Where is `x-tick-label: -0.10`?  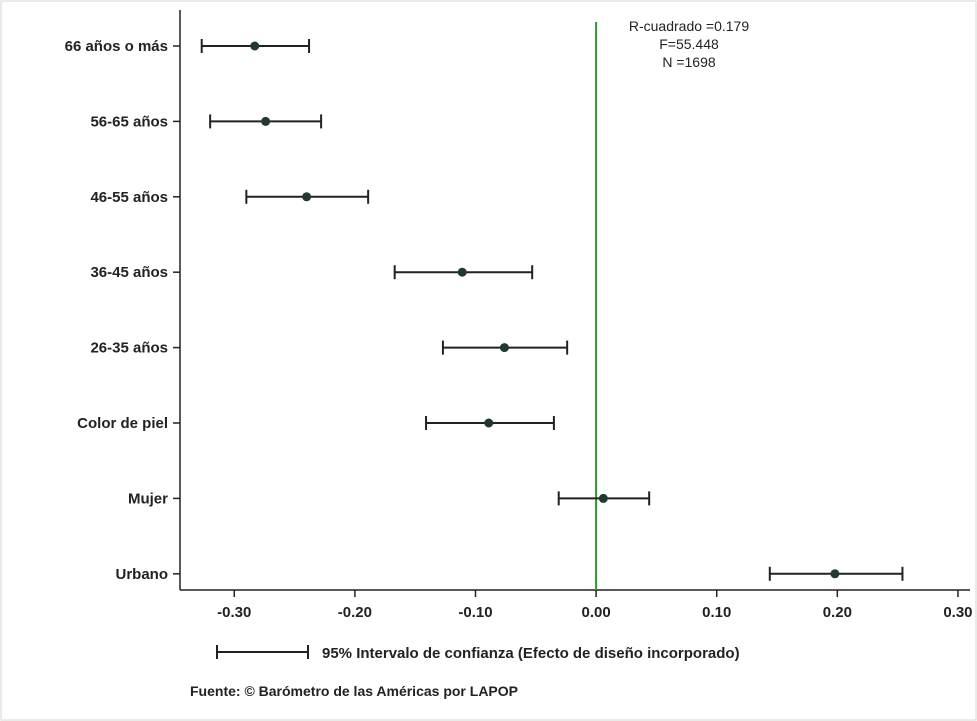
x-tick-label: -0.10 is located at coordinates (475, 612).